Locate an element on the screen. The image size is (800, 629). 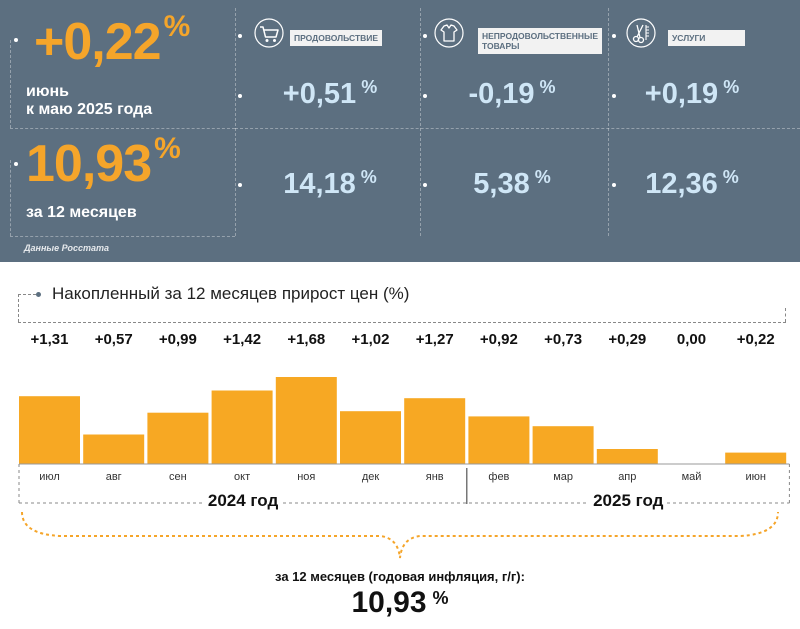
data-label: +1,02 is located at coordinates (370, 339).